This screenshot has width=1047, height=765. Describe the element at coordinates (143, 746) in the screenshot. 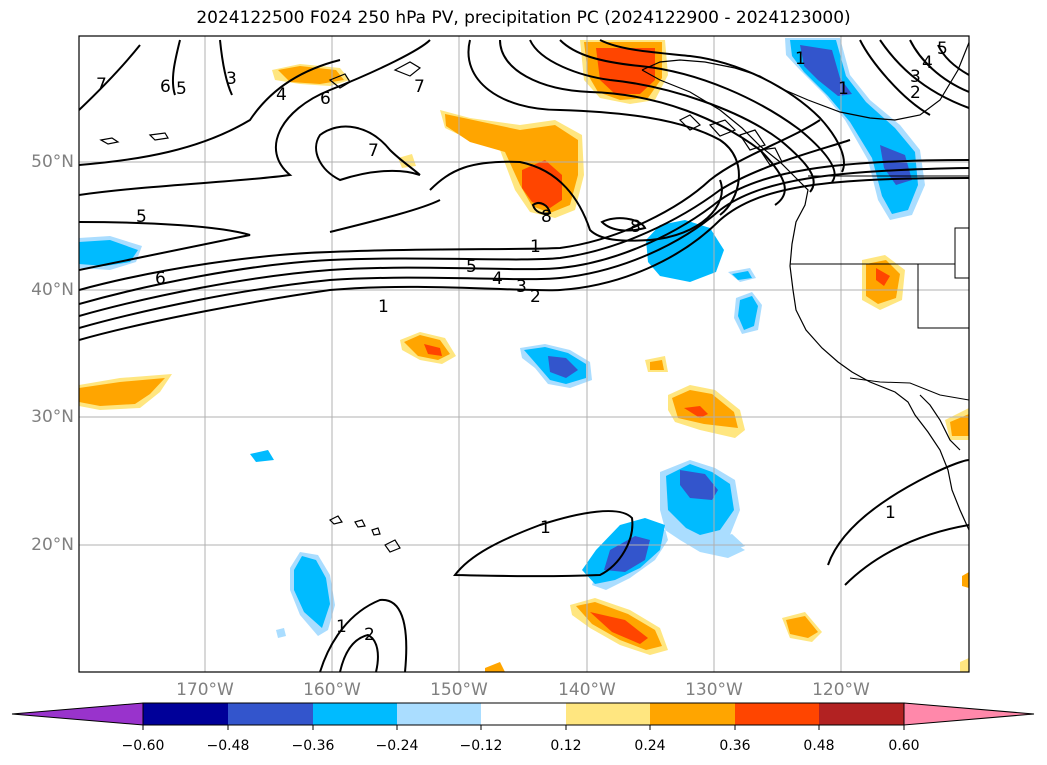

I see `colorbar-tick-label: −0.60` at that location.